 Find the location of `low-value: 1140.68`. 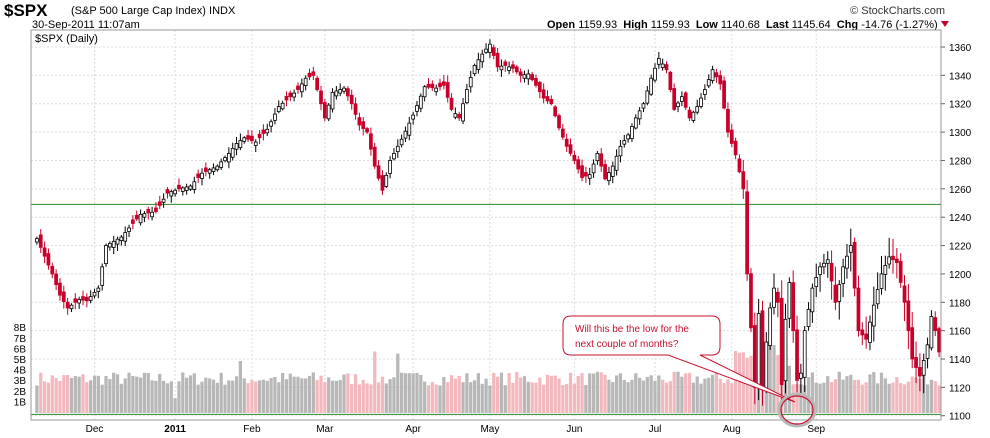

low-value: 1140.68 is located at coordinates (740, 25).